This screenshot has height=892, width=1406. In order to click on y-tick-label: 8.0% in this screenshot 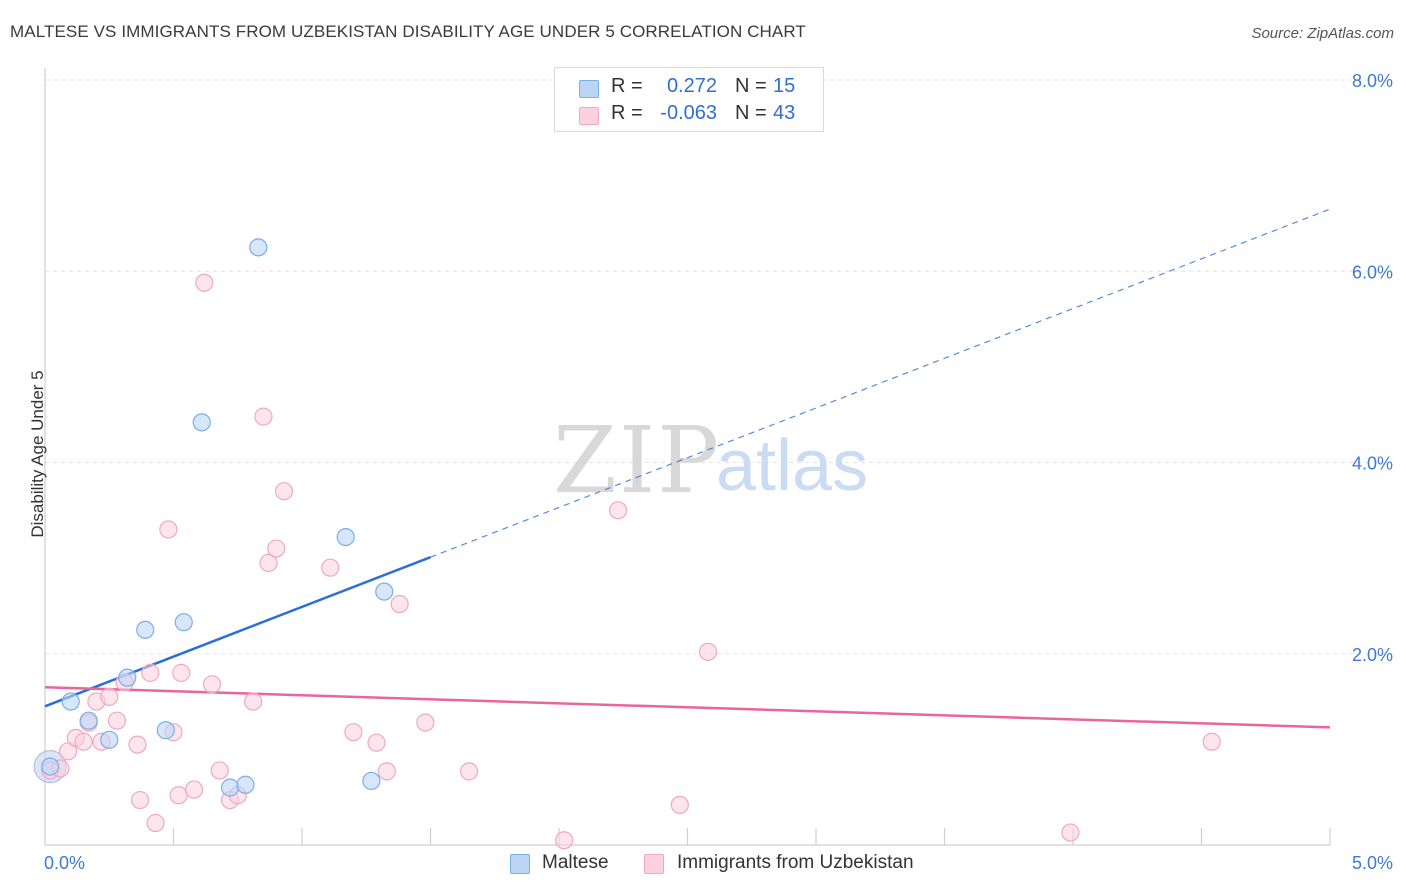, I will do `click(1372, 81)`.